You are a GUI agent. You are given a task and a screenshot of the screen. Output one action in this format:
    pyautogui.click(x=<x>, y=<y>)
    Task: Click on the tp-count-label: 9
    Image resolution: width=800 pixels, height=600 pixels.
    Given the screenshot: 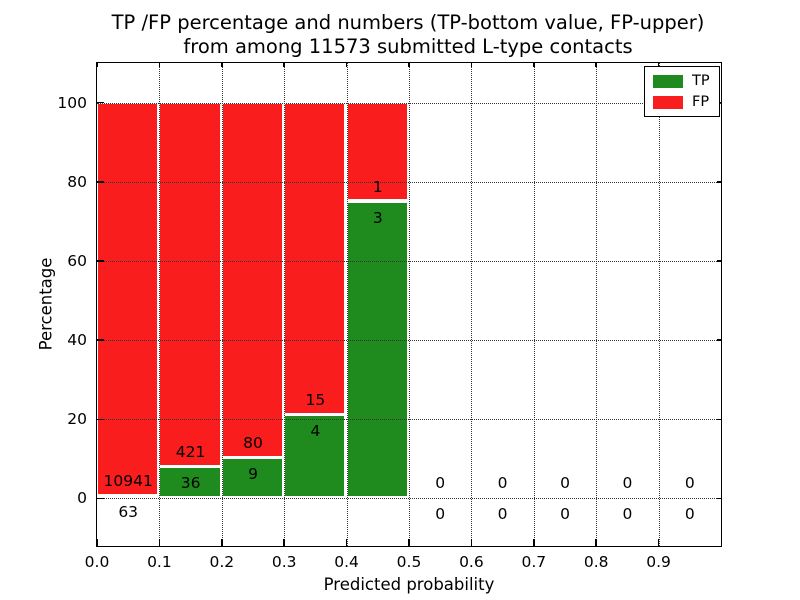 What is the action you would take?
    pyautogui.click(x=253, y=474)
    